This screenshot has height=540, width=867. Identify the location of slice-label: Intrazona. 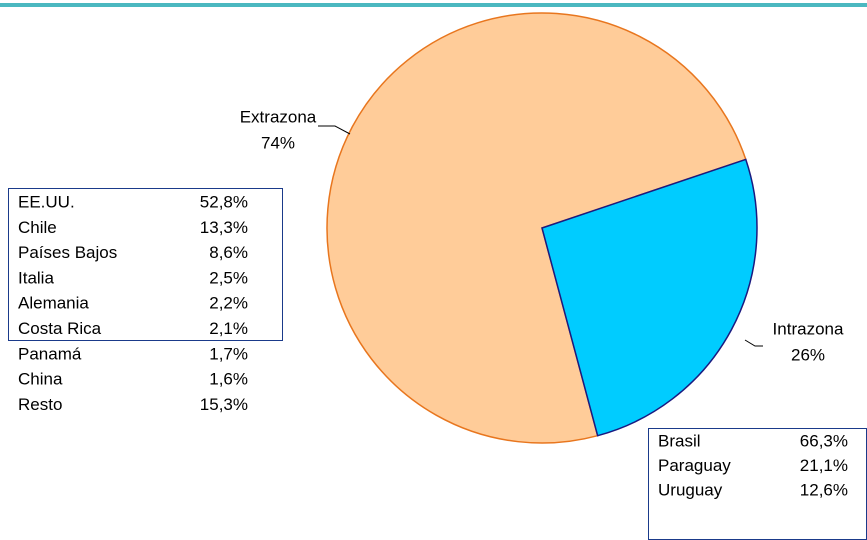
(808, 328).